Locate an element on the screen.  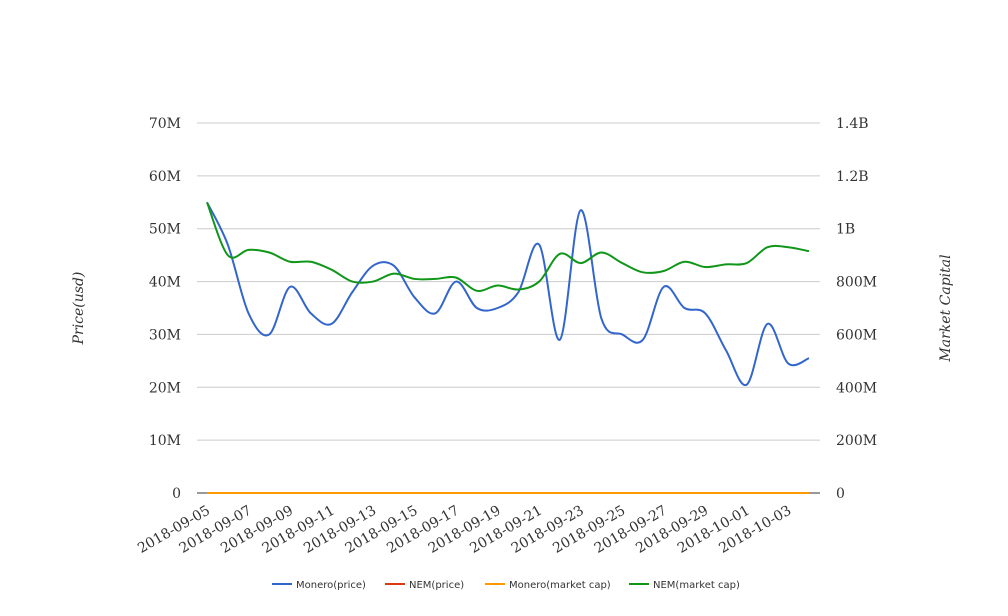
legend-label: Monero(price) is located at coordinates (331, 585).